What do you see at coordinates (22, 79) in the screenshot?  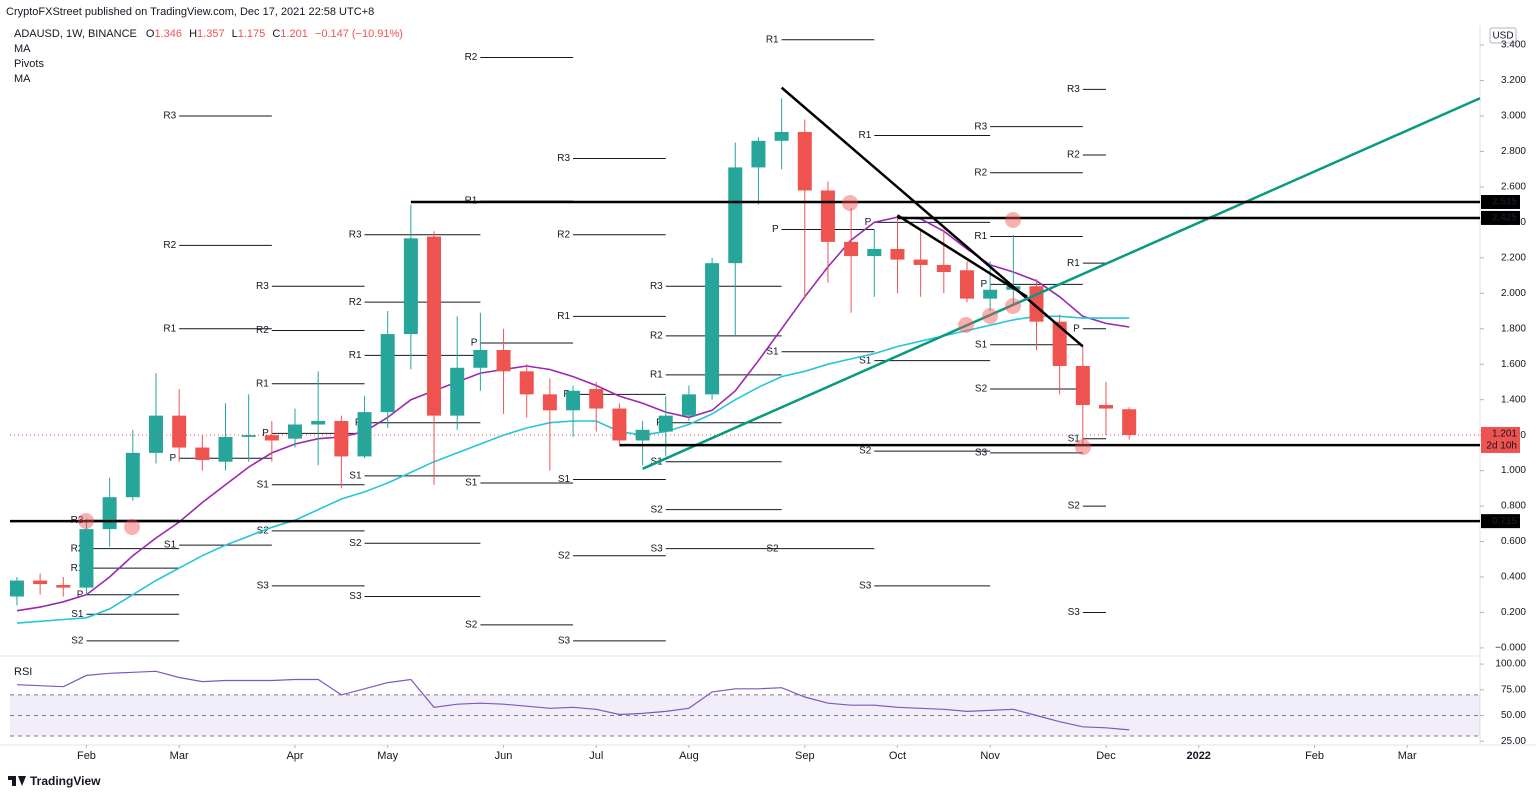 I see `legend-ma: MA` at bounding box center [22, 79].